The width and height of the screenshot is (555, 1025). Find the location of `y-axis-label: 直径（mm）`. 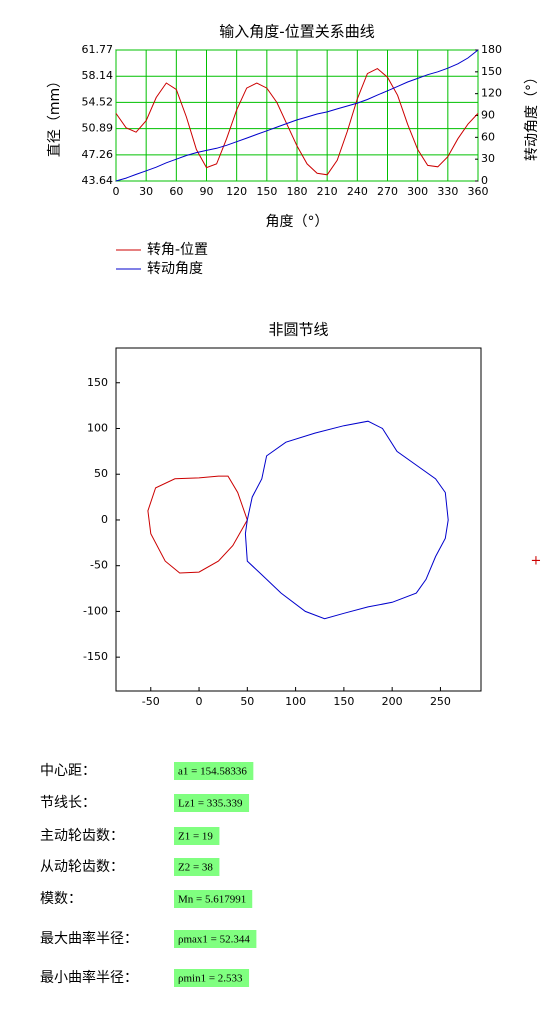

y-axis-label: 直径（mm） is located at coordinates (54, 115).